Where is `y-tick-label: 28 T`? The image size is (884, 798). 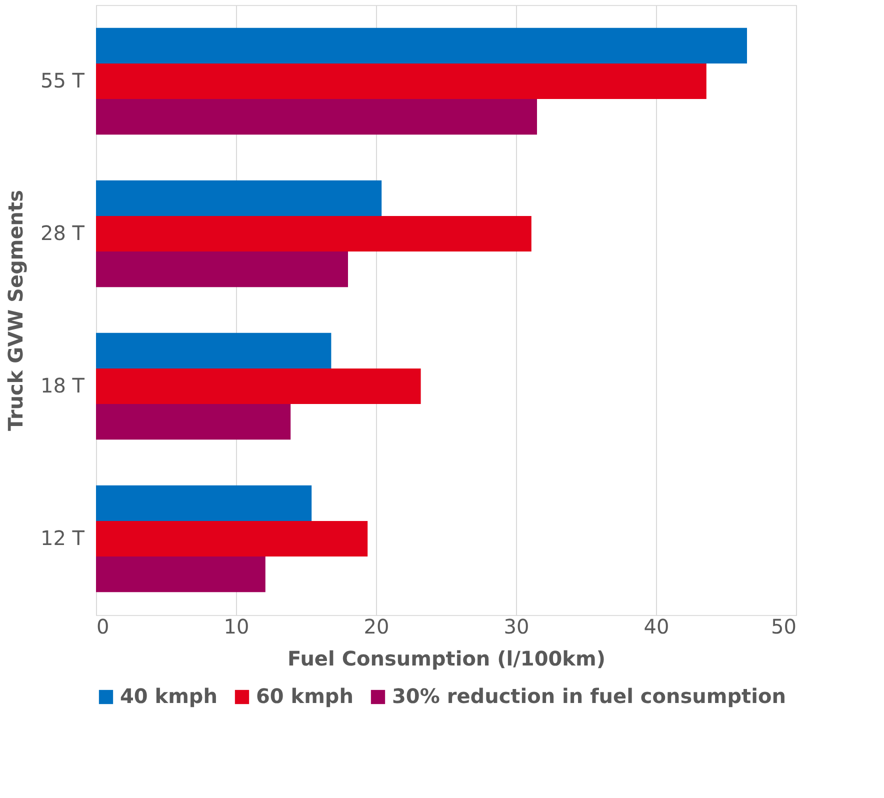
y-tick-label: 28 T is located at coordinates (63, 232).